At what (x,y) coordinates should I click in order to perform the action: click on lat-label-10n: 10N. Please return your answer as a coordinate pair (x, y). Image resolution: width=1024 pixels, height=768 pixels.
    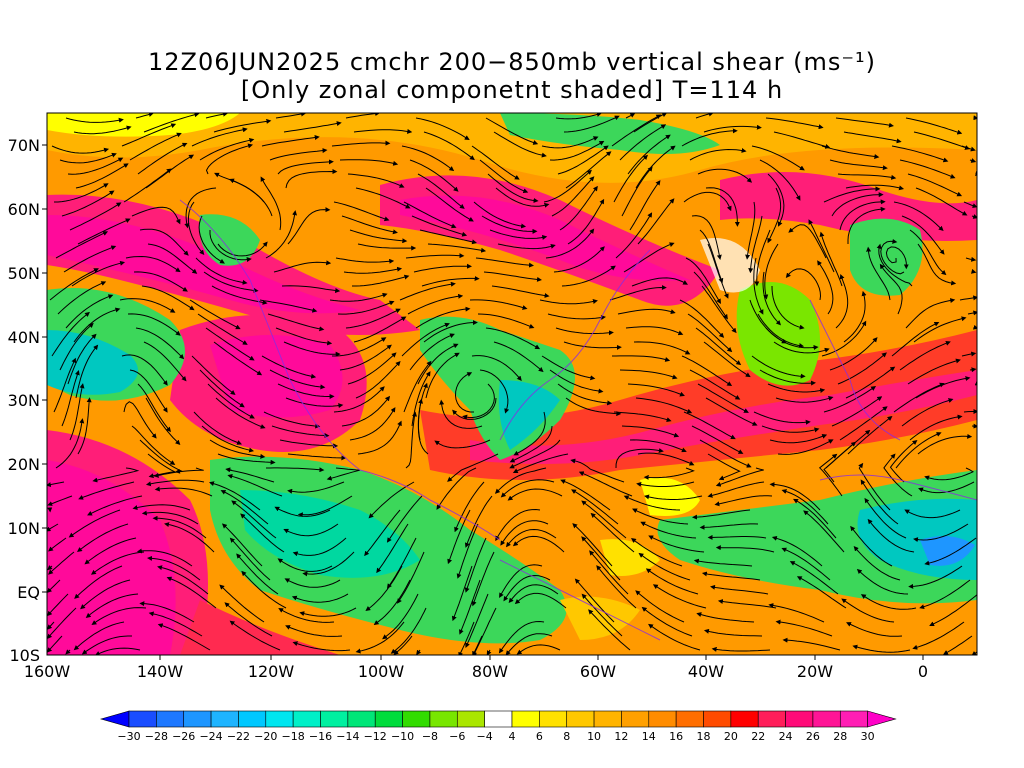
    Looking at the image, I should click on (24, 528).